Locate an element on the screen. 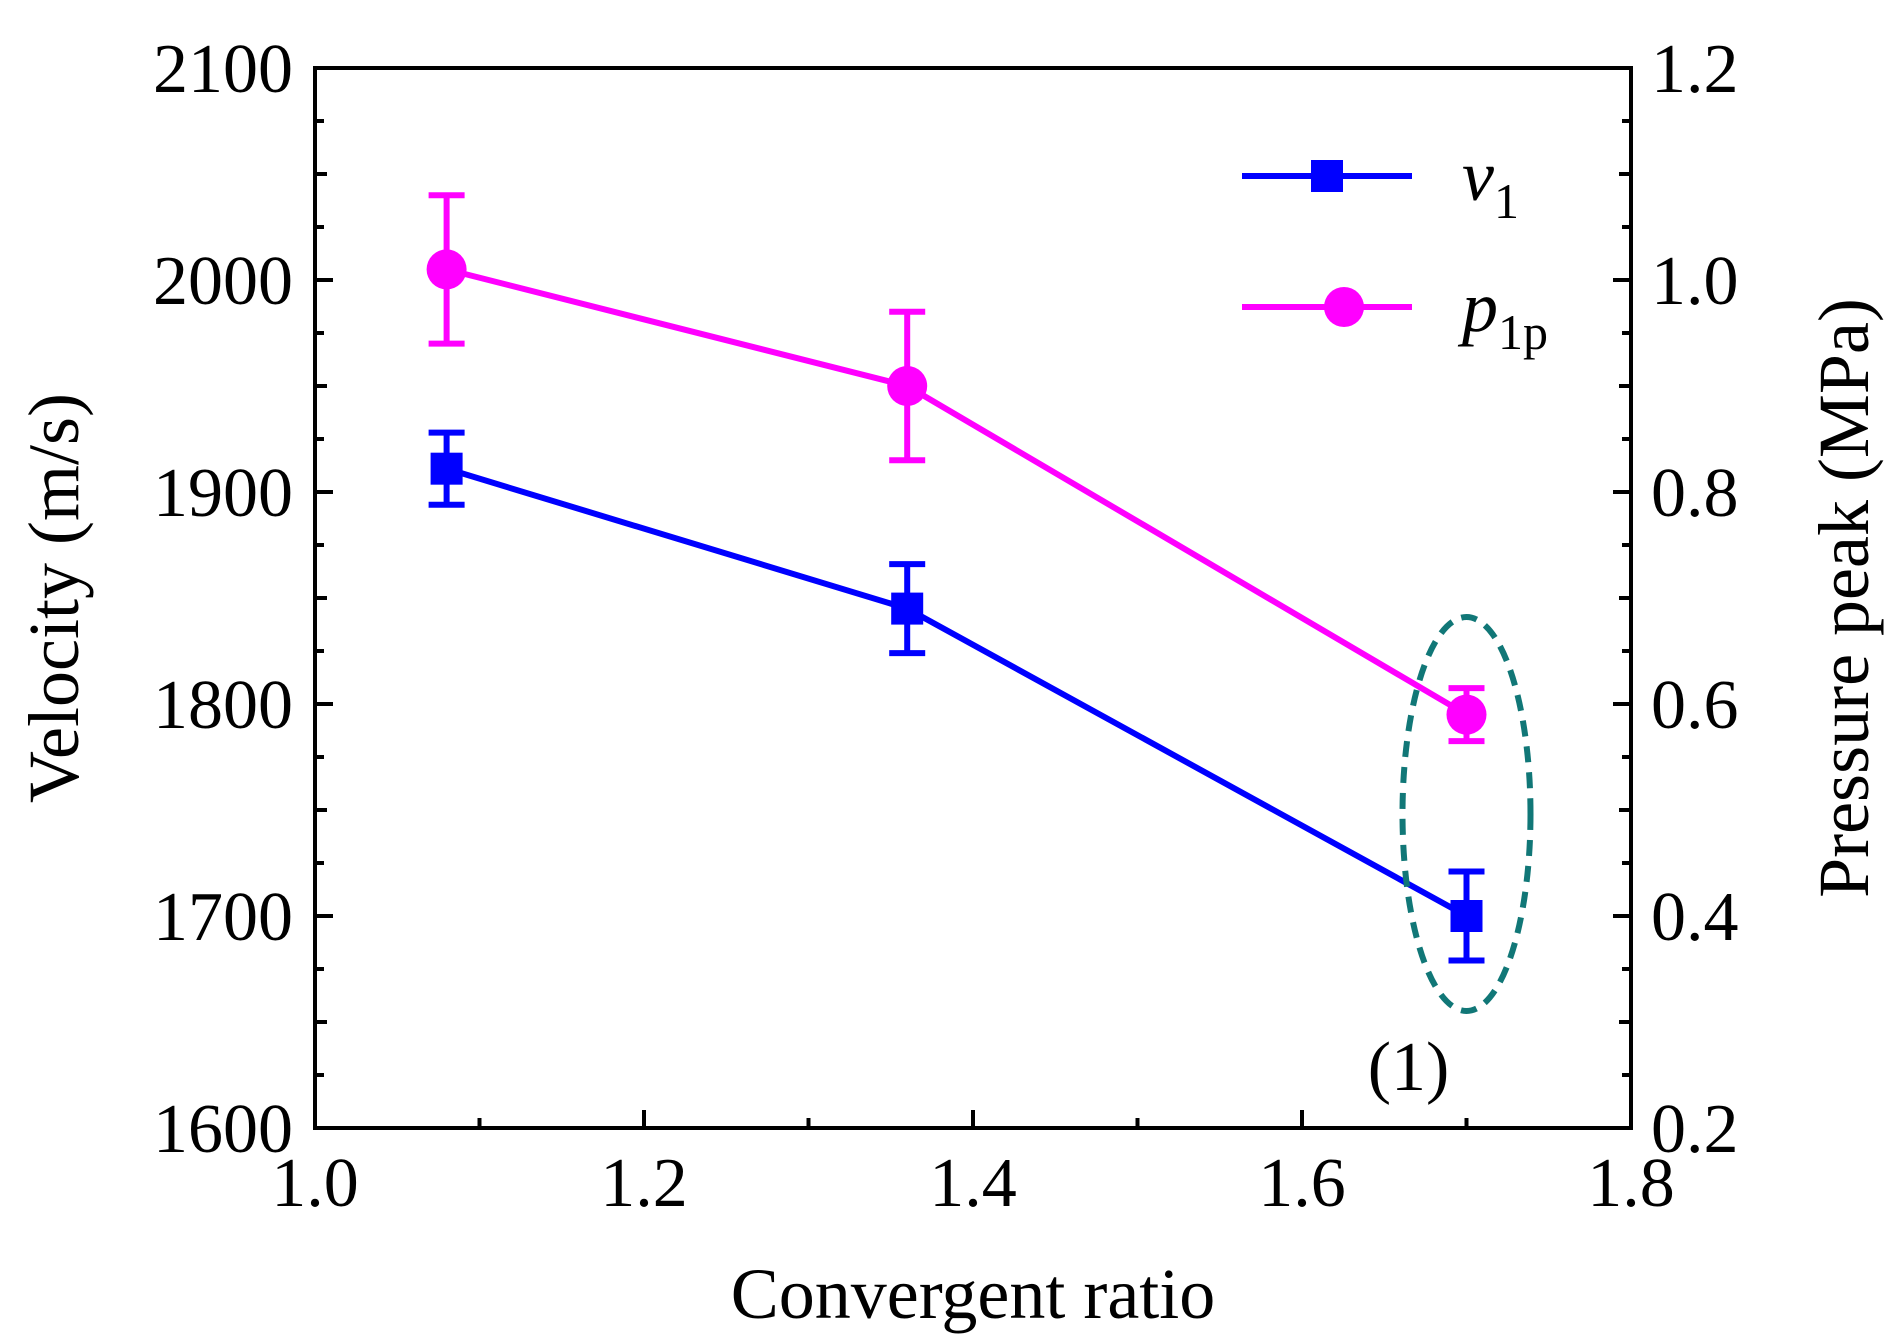  legend-label: p1p is located at coordinates (1502, 313).